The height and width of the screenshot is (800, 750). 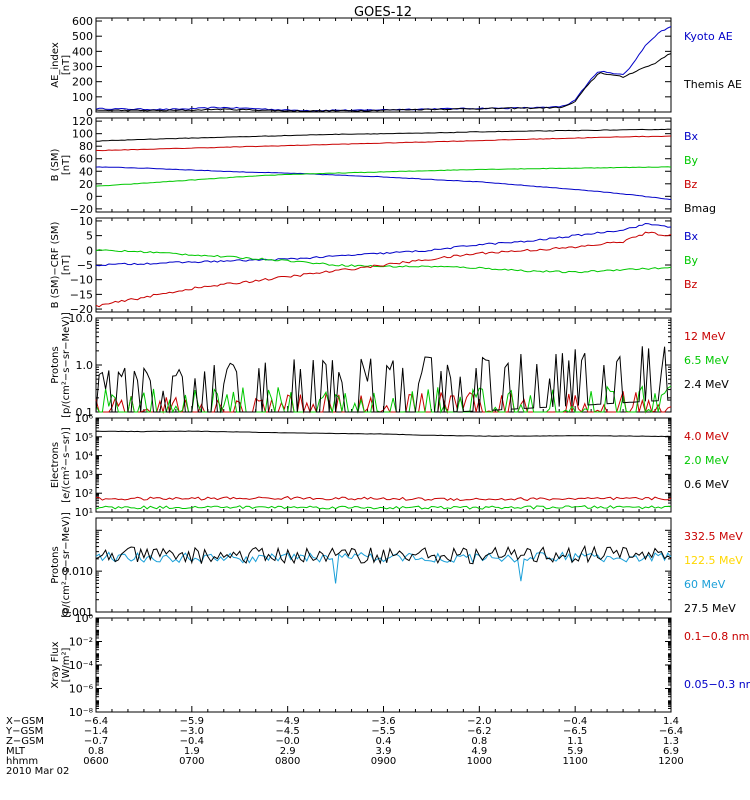 What do you see at coordinates (384, 751) in the screenshot?
I see `coord-value: 3.9` at bounding box center [384, 751].